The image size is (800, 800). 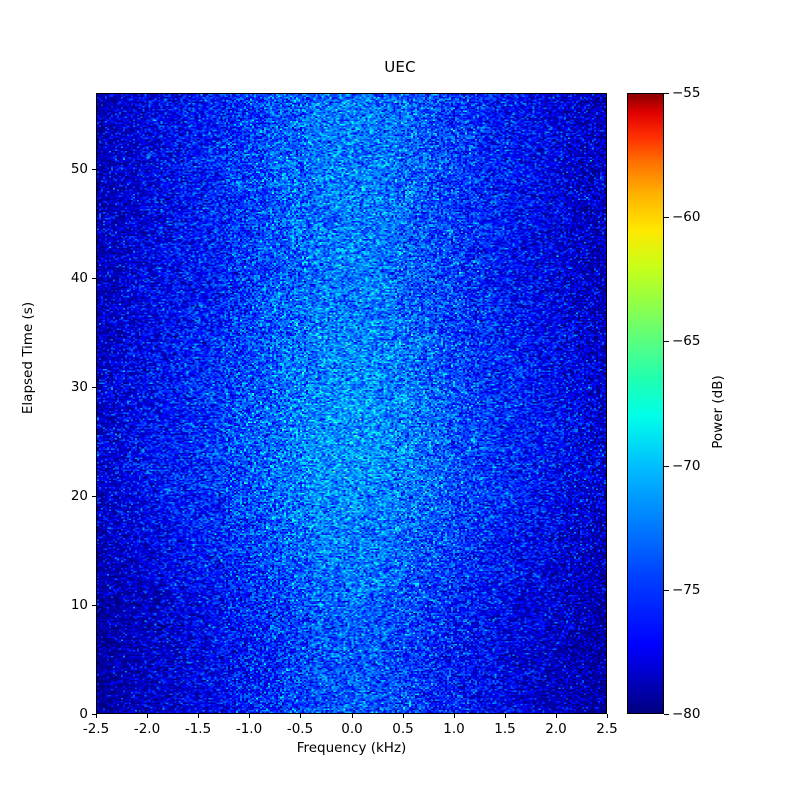 What do you see at coordinates (607, 729) in the screenshot?
I see `x-axis-tick-label: 2.5` at bounding box center [607, 729].